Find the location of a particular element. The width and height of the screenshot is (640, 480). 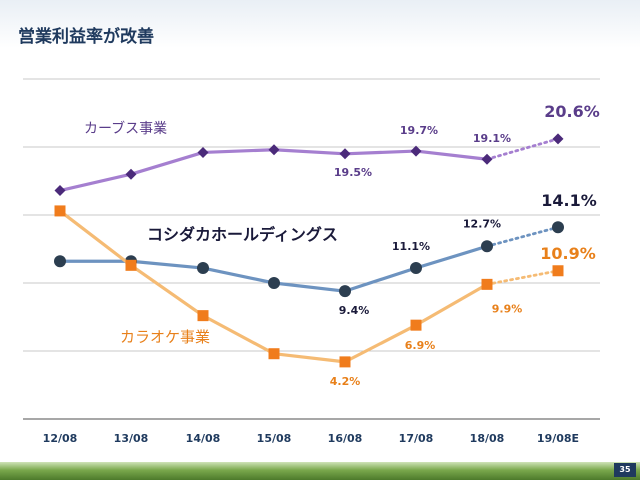

x-tick-label: 19/08E is located at coordinates (558, 438).